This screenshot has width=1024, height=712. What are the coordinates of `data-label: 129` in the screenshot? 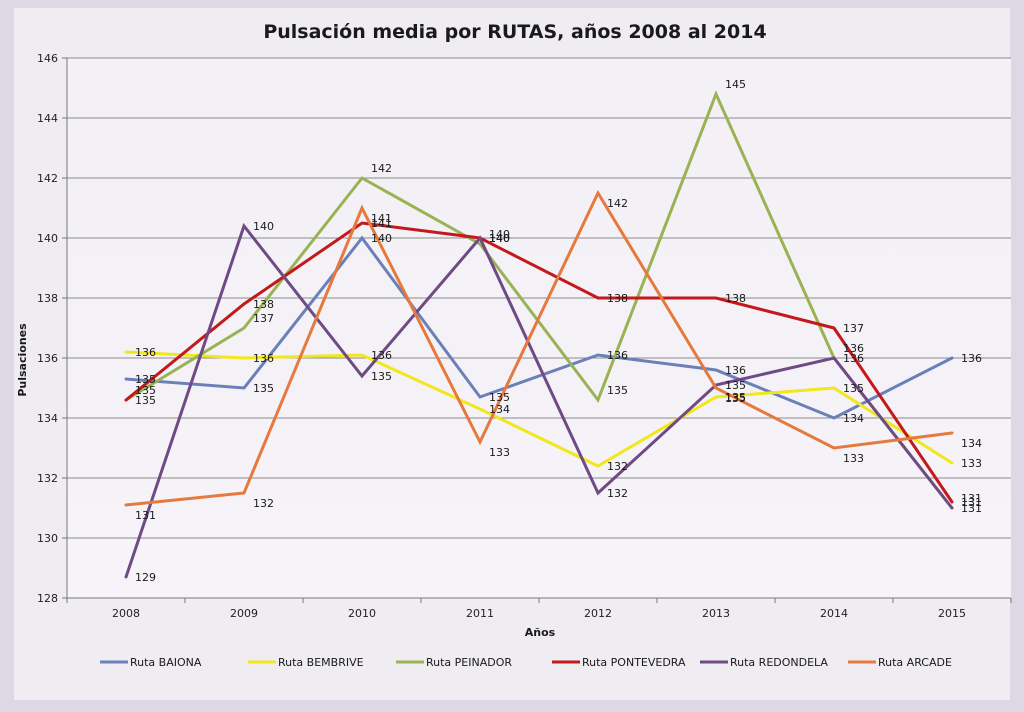 It's located at (145, 577).